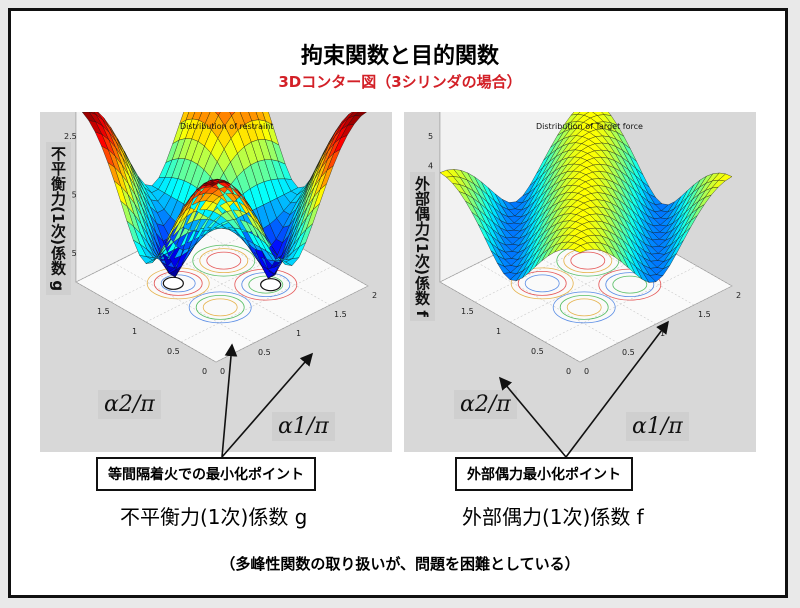 This screenshot has height=608, width=800. Describe the element at coordinates (430, 165) in the screenshot. I see `z-tick-label: 4` at that location.